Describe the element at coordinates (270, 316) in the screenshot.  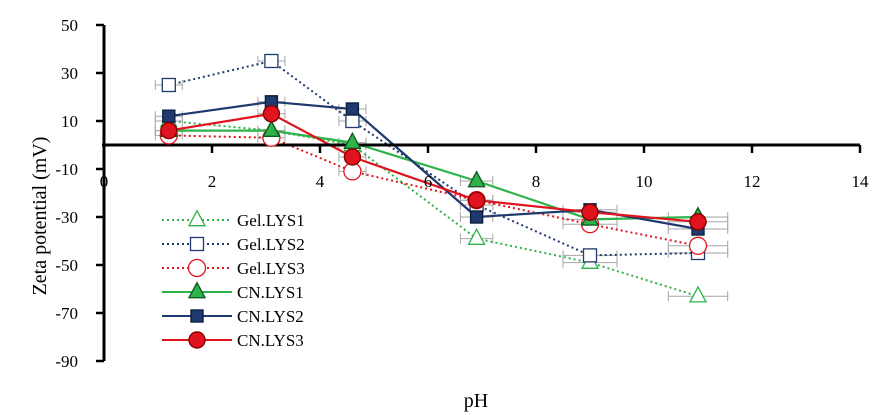
I see `legend-label: CN.LYS2` at that location.